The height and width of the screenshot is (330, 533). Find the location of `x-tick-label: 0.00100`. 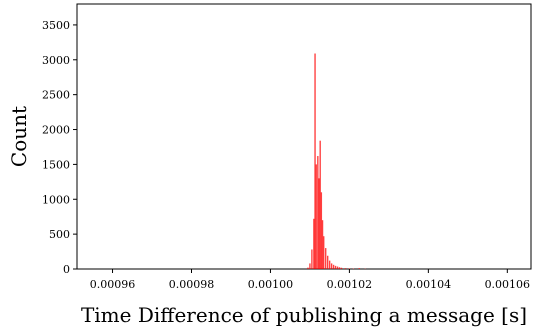

x-tick-label: 0.00100 is located at coordinates (271, 284).